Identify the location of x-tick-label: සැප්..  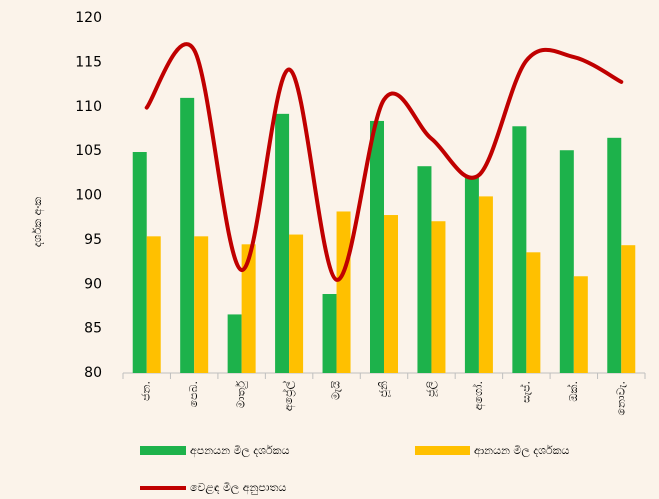
(525, 392).